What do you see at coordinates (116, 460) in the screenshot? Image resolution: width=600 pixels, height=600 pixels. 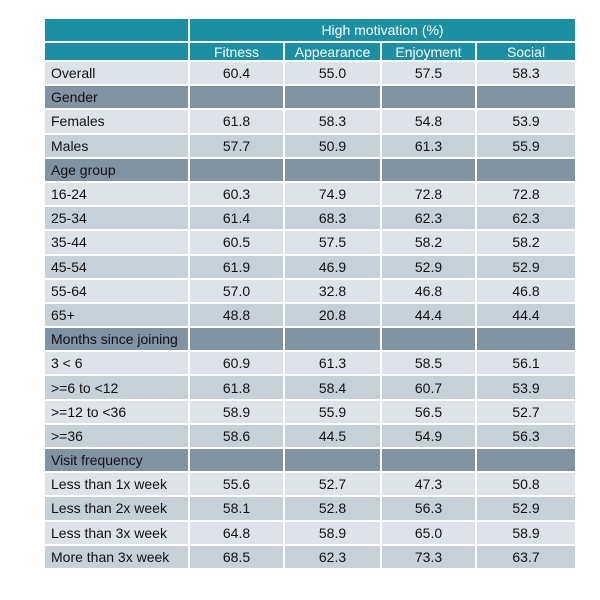 I see `section-label: Visit frequency` at bounding box center [116, 460].